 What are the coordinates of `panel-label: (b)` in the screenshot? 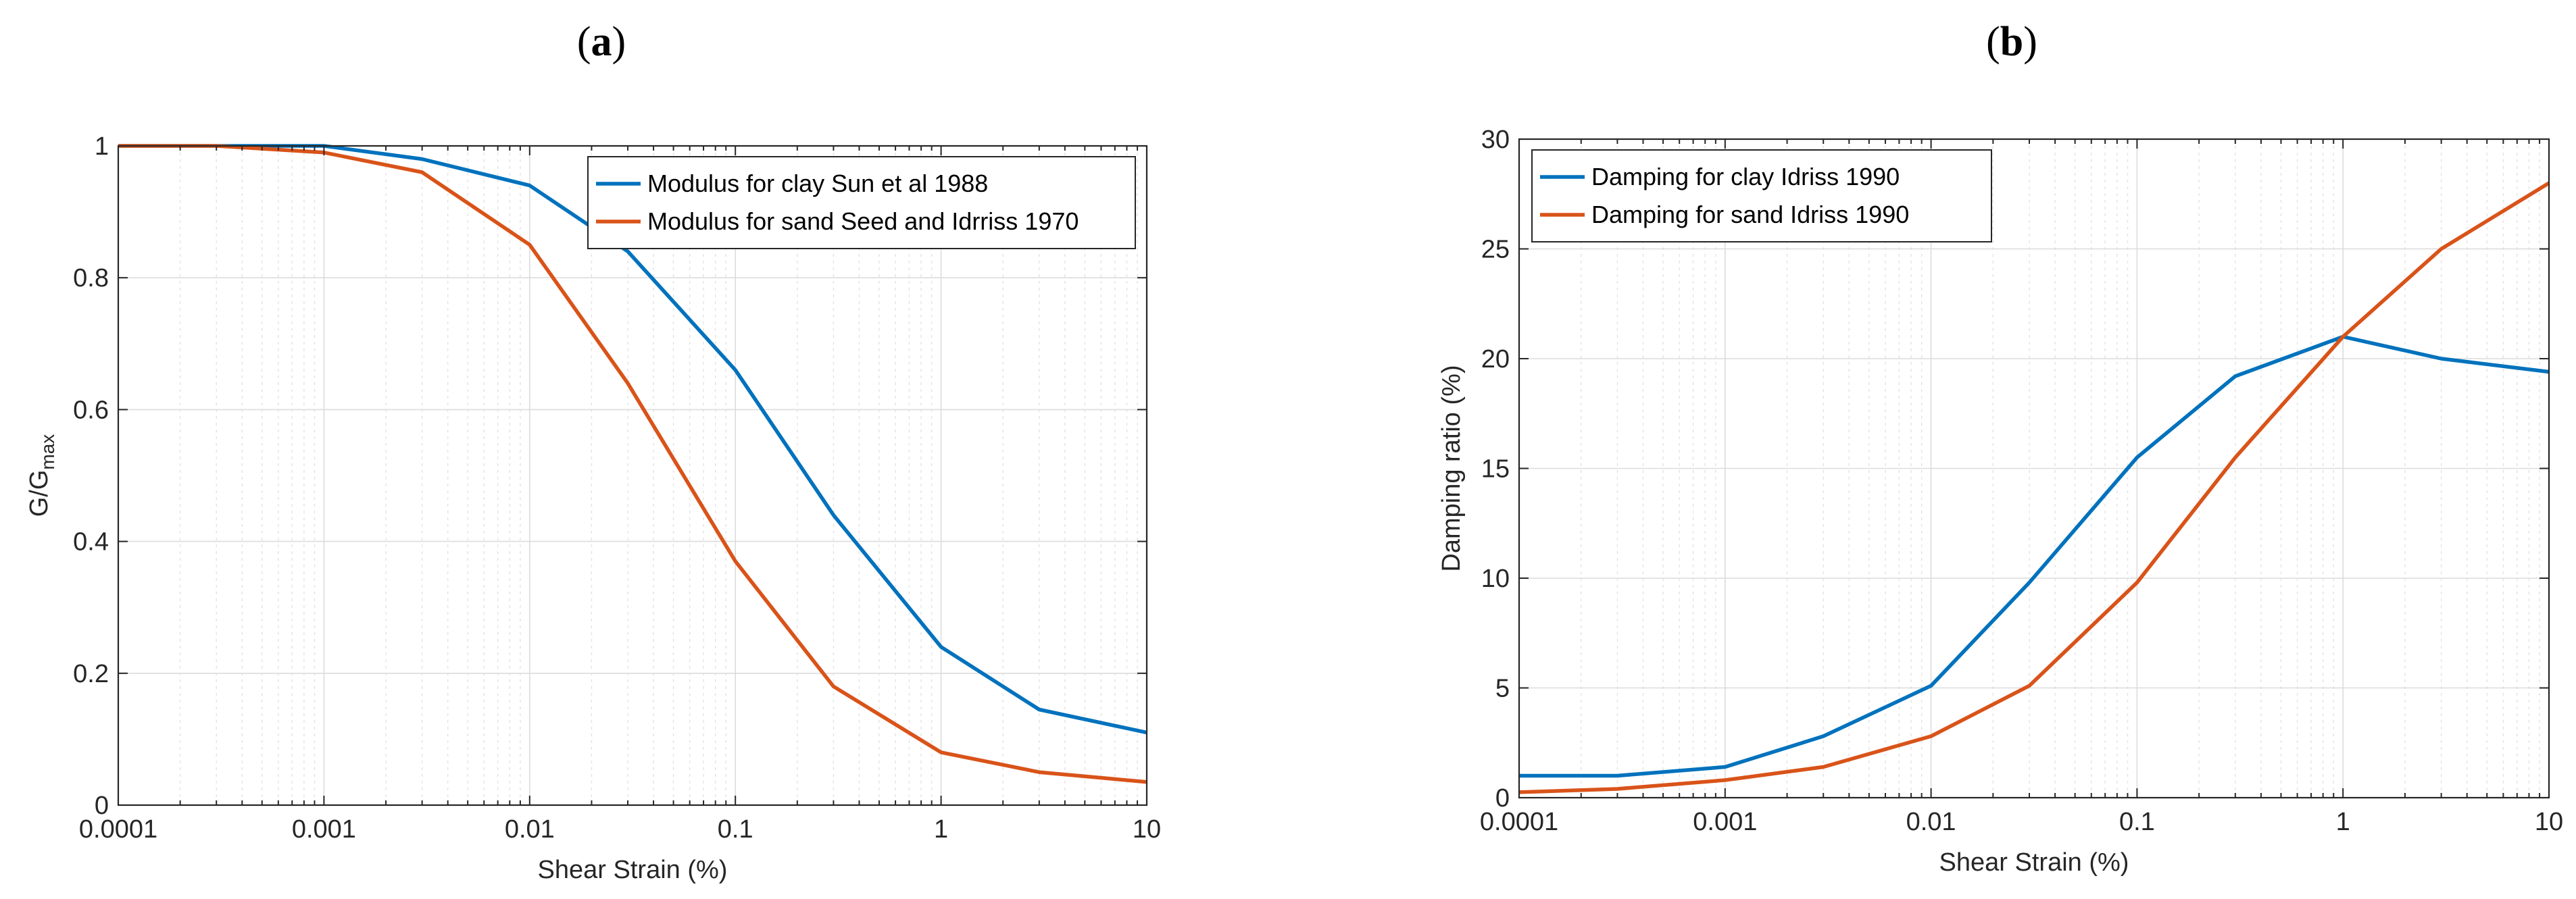 It's located at (2012, 42).